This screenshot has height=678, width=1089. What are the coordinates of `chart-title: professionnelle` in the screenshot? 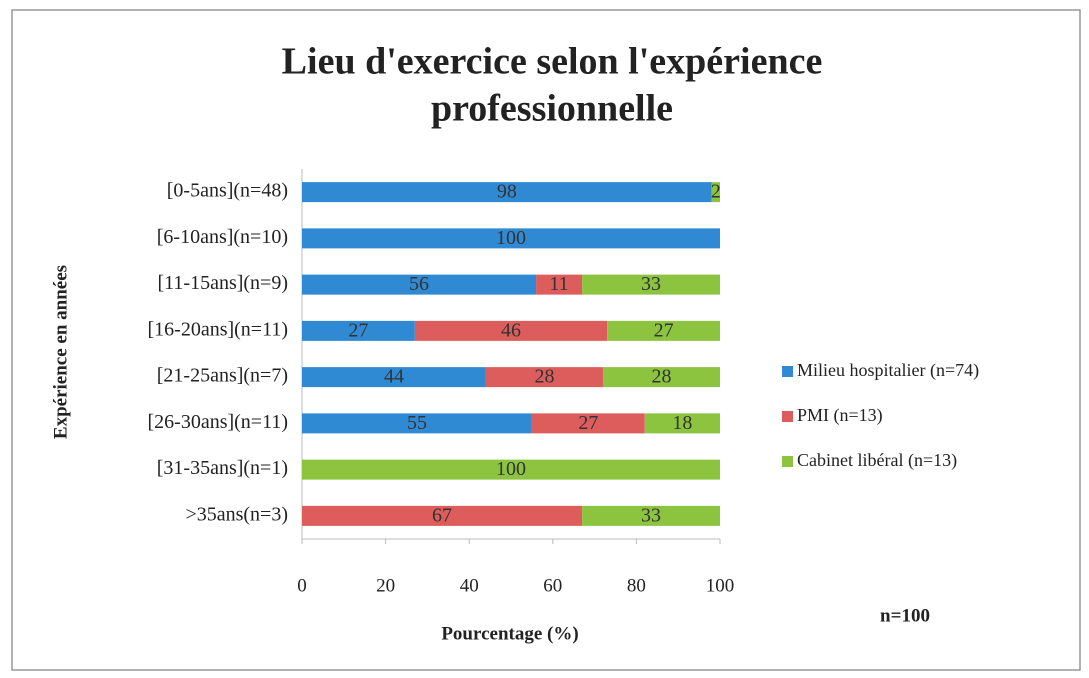 It's located at (552, 109).